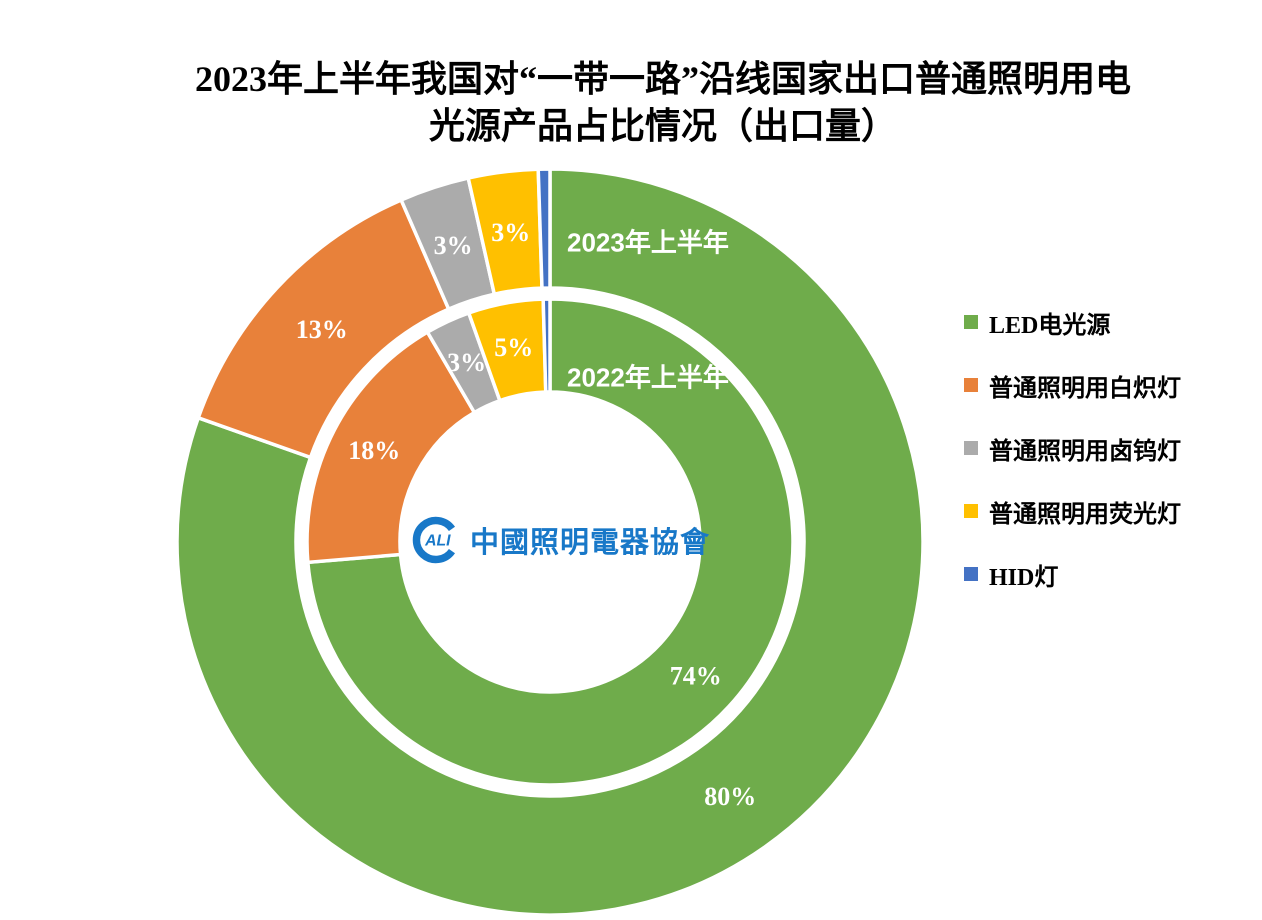 This screenshot has height=920, width=1262. I want to click on legend-label-halogen: 普通照明用卤钨灯, so click(1085, 451).